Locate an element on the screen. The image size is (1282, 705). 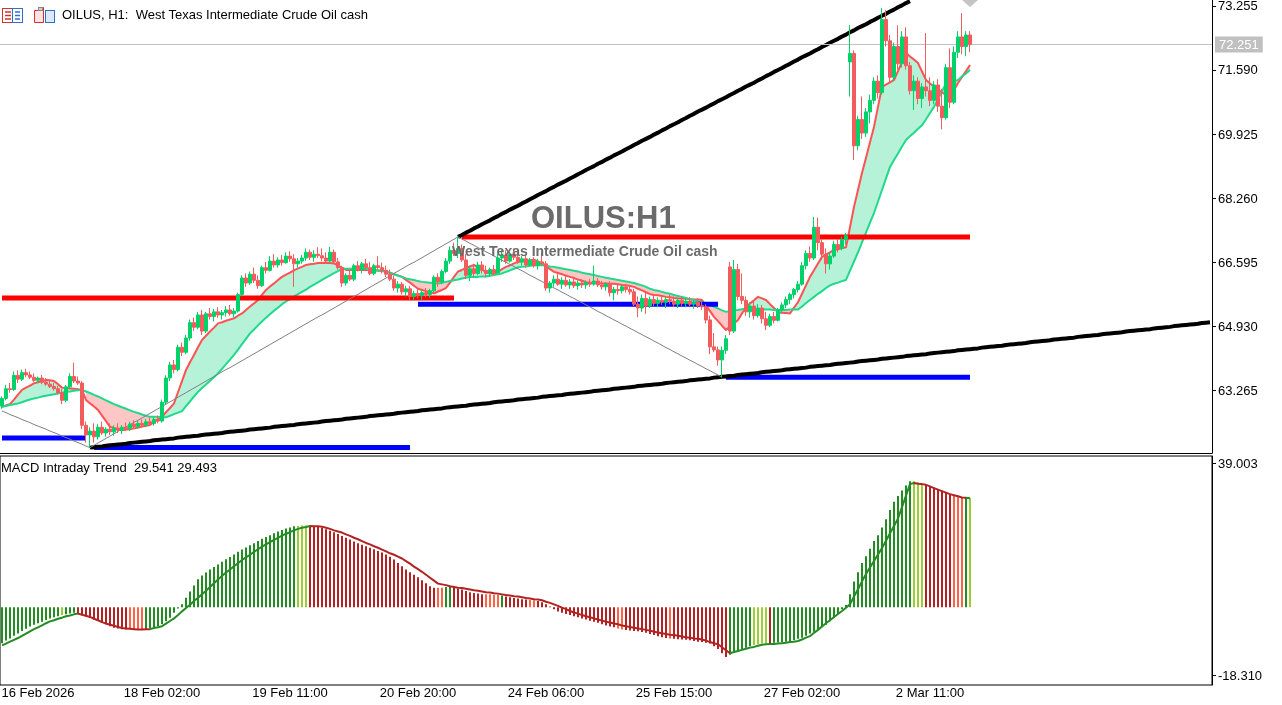
y-tick-label: 66.595 is located at coordinates (1238, 262).